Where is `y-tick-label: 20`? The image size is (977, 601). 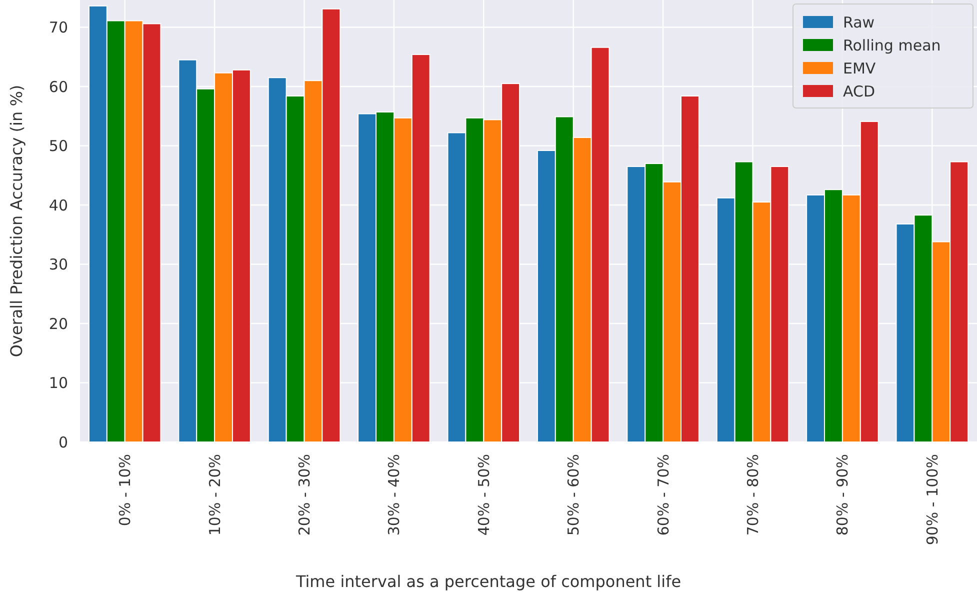
y-tick-label: 20 is located at coordinates (58, 323).